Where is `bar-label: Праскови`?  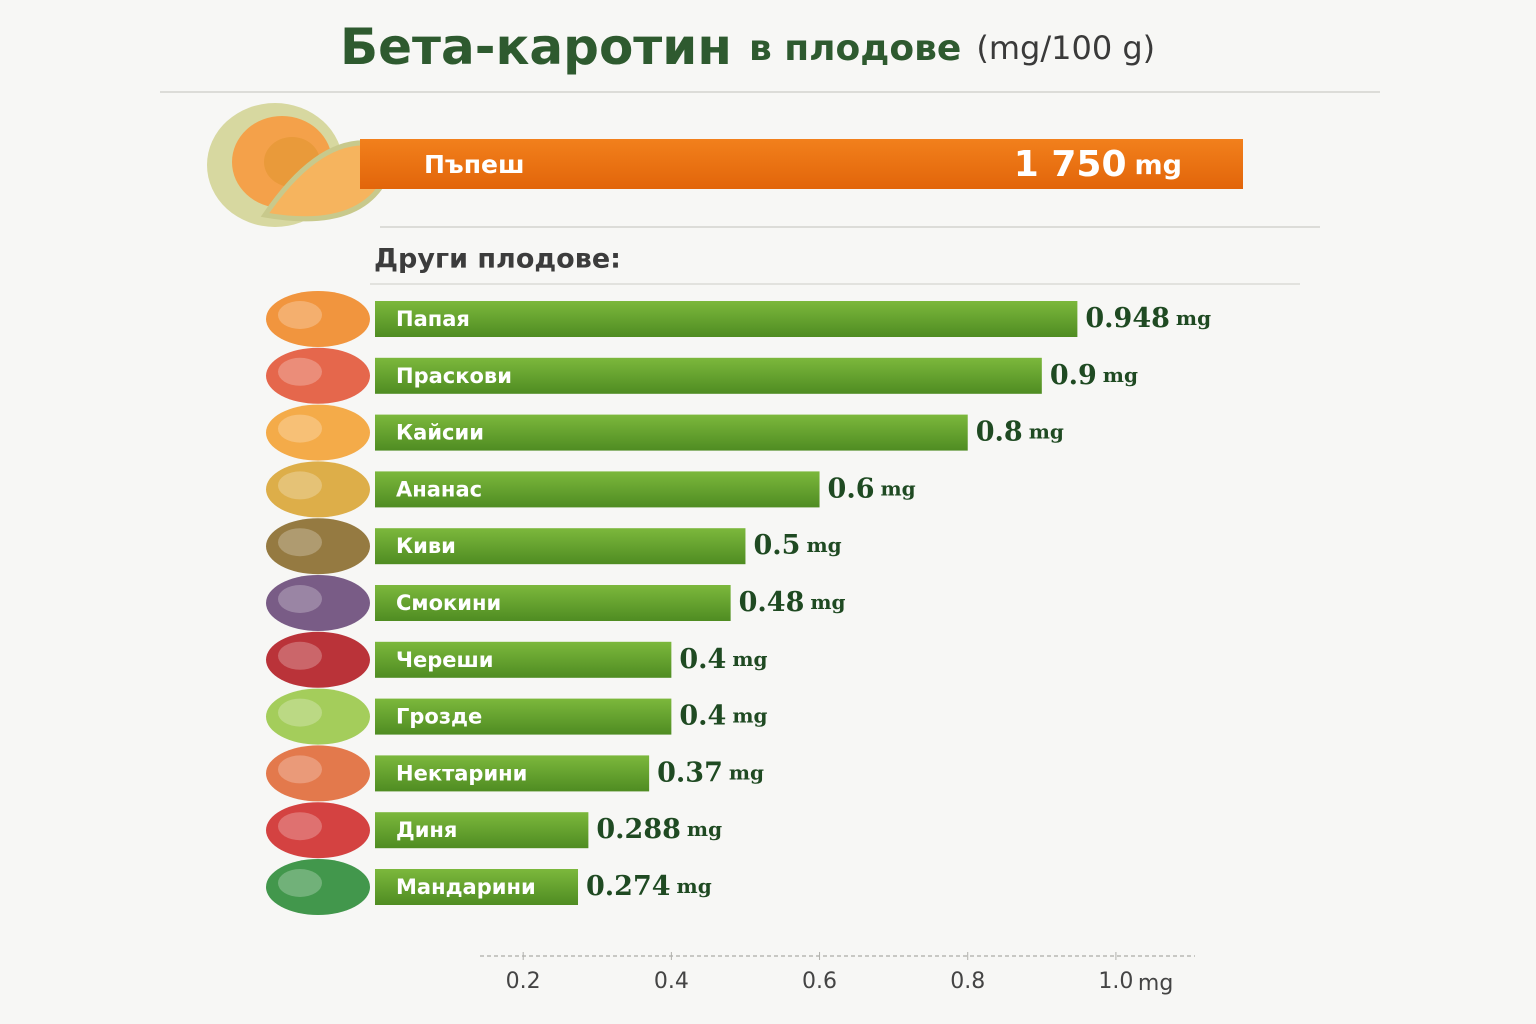
bar-label: Праскови is located at coordinates (454, 376).